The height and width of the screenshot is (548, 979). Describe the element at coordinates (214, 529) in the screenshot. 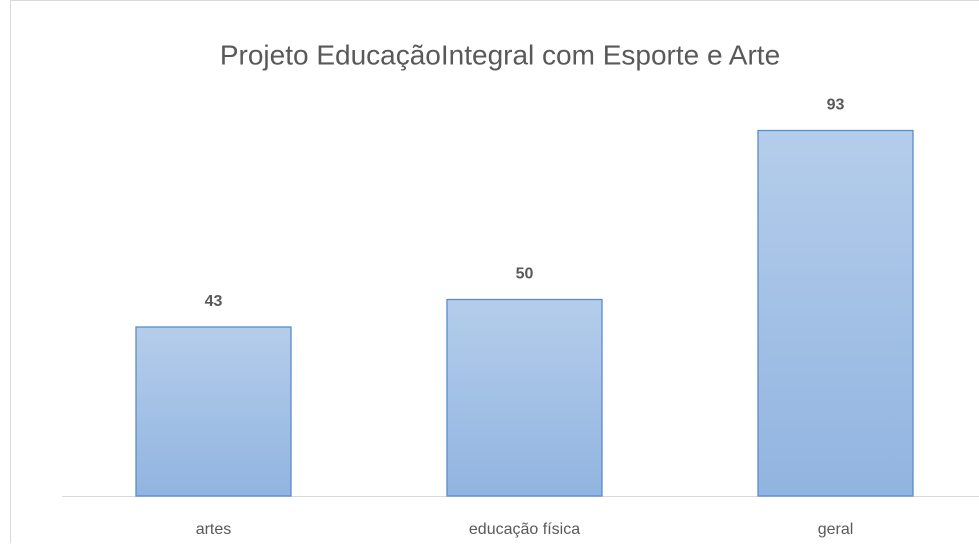

I see `x-tick-label: artes` at that location.